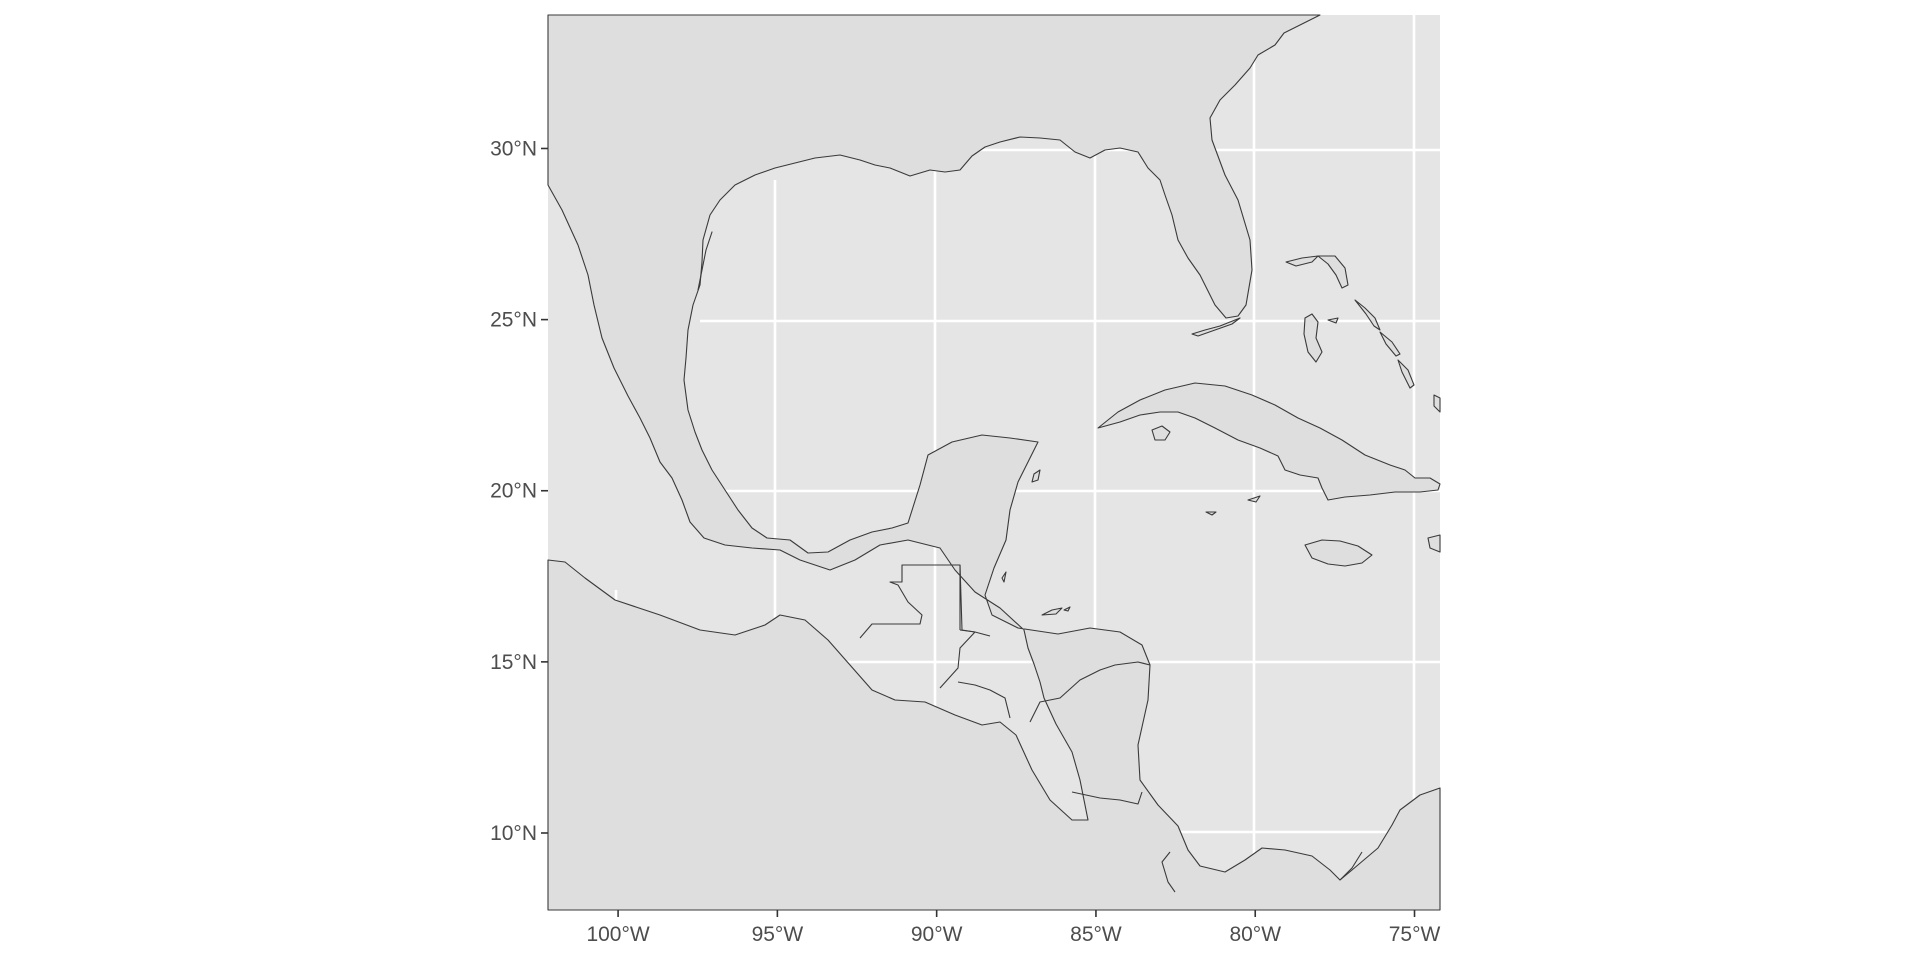 The image size is (1920, 960). Describe the element at coordinates (513, 662) in the screenshot. I see `y-tick-label: 15°N` at that location.